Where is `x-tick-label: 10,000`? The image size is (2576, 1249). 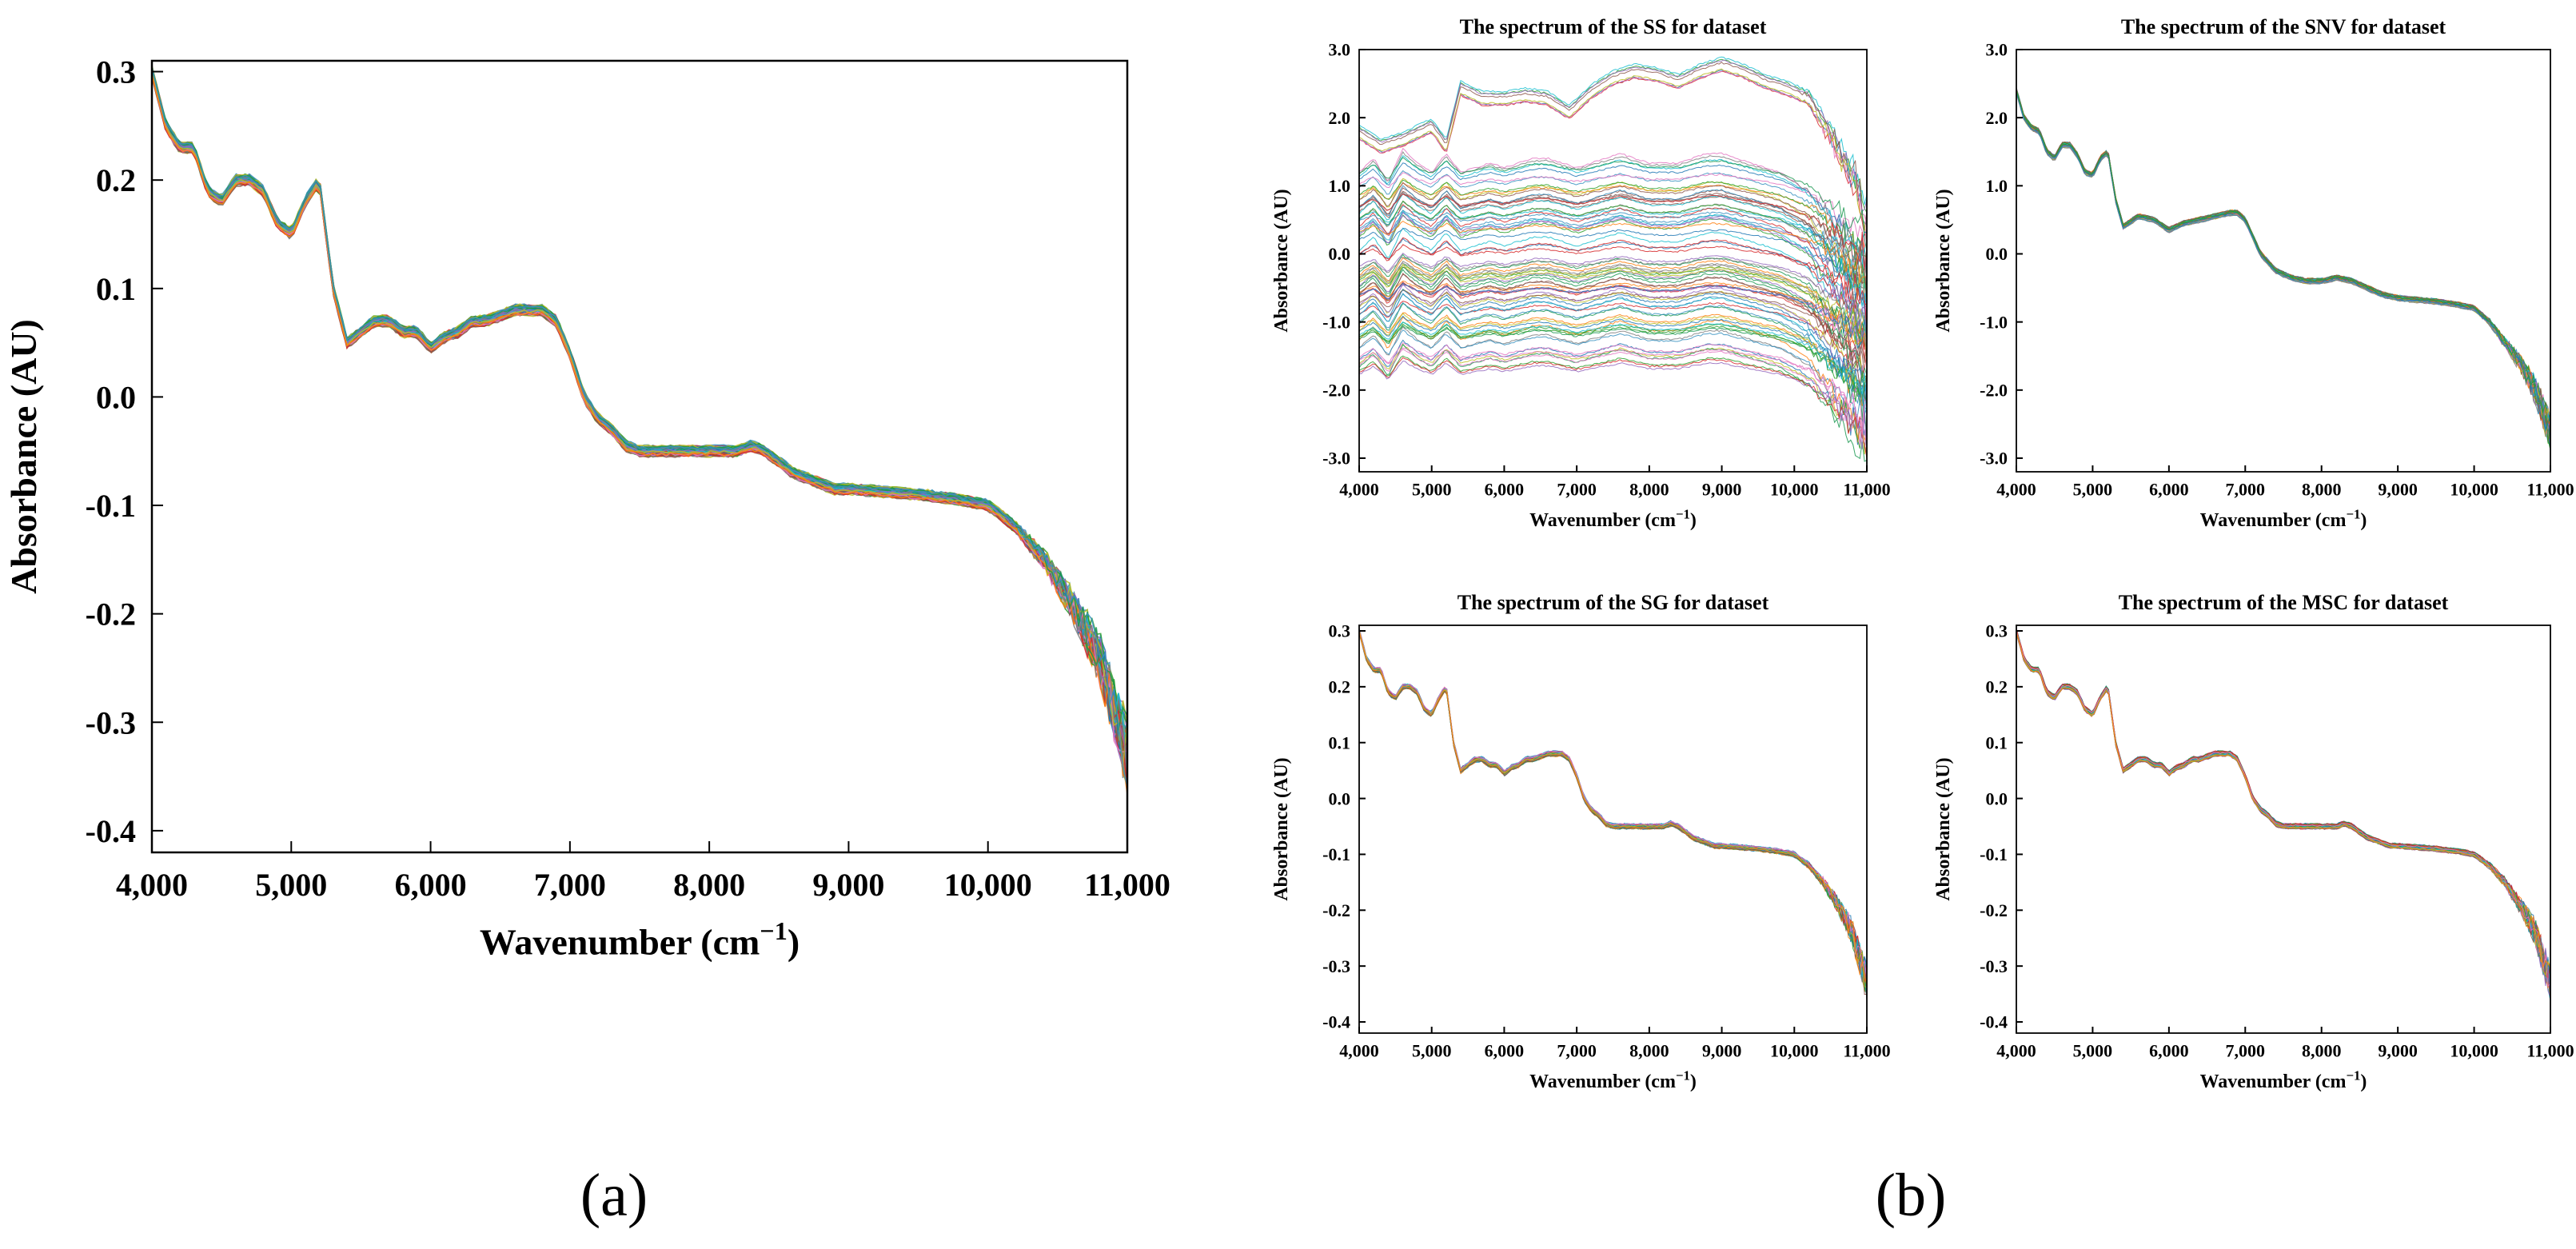
x-tick-label: 10,000 is located at coordinates (1795, 1051).